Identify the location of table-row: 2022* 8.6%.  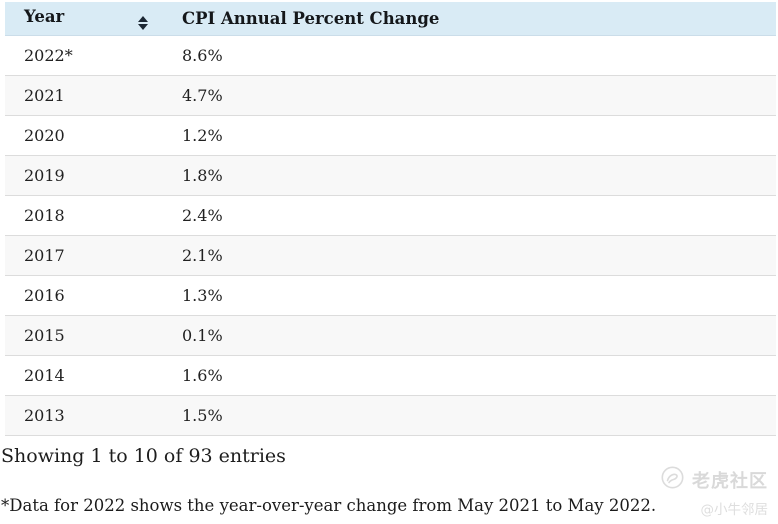
(390, 55).